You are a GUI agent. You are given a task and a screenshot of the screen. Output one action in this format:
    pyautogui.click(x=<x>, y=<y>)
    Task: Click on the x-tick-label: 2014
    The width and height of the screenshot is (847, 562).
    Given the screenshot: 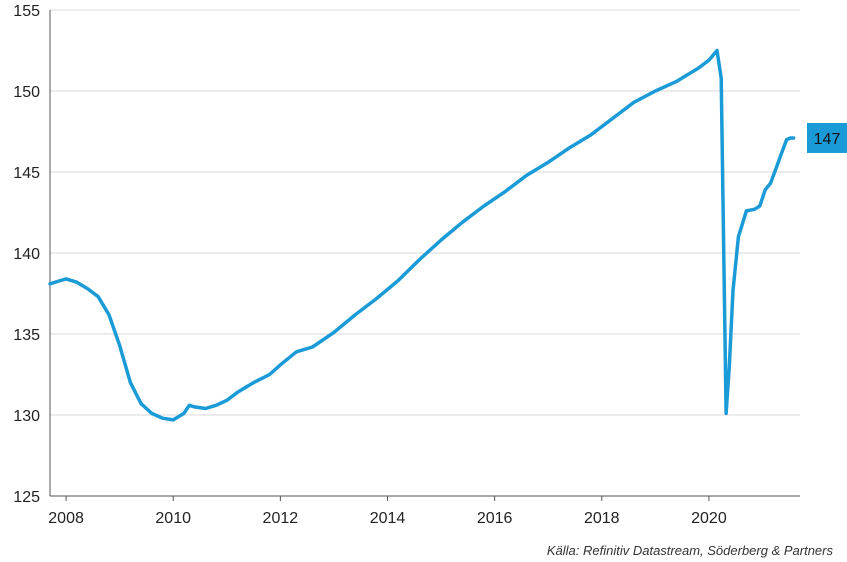 What is the action you would take?
    pyautogui.click(x=388, y=518)
    